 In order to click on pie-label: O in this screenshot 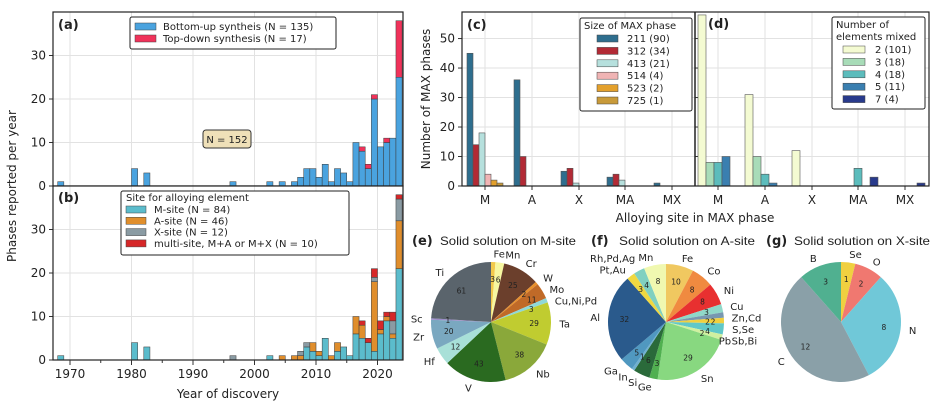, I will do `click(877, 262)`.